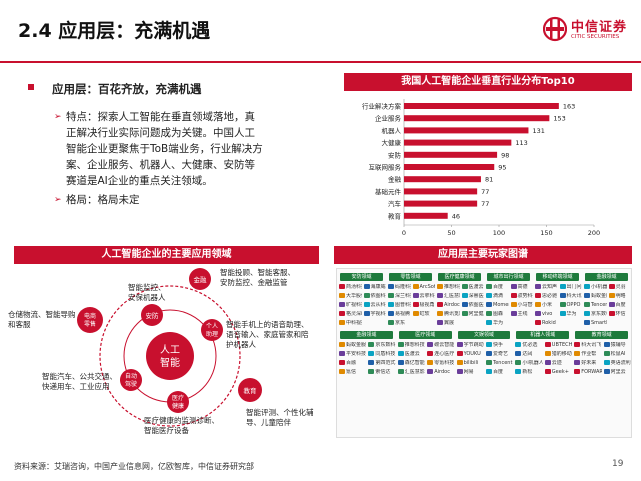  What do you see at coordinates (595, 287) in the screenshot?
I see `company-item: 小i机器人` at bounding box center [595, 287].